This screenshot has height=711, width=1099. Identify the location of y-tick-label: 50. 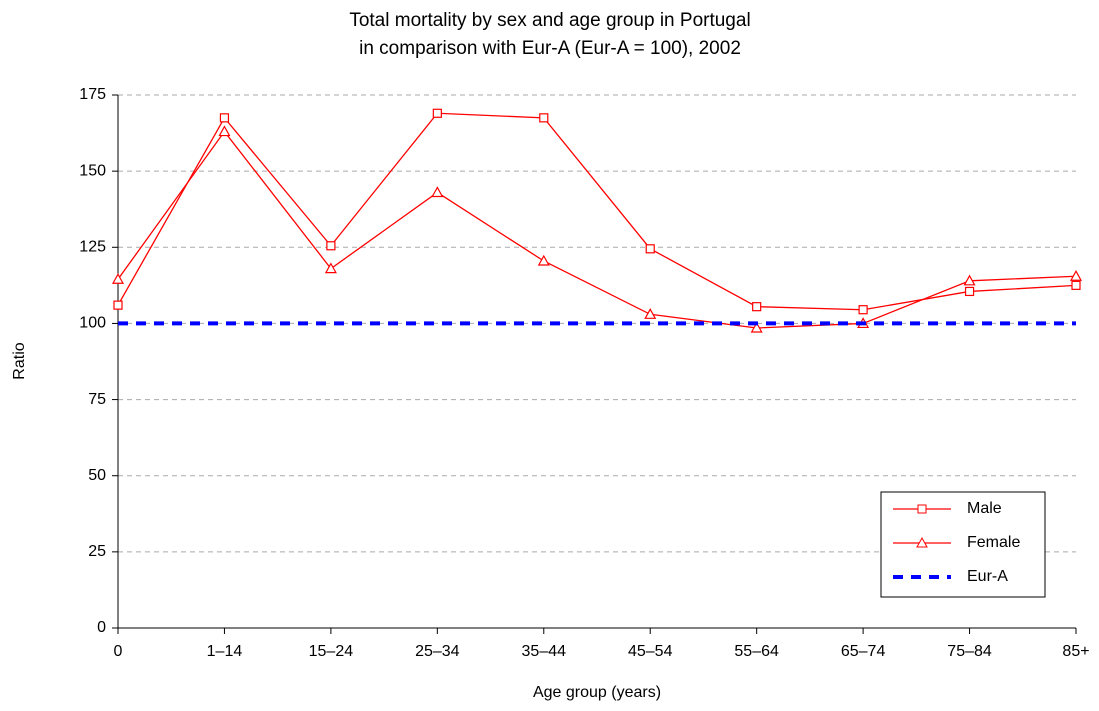
(97, 475).